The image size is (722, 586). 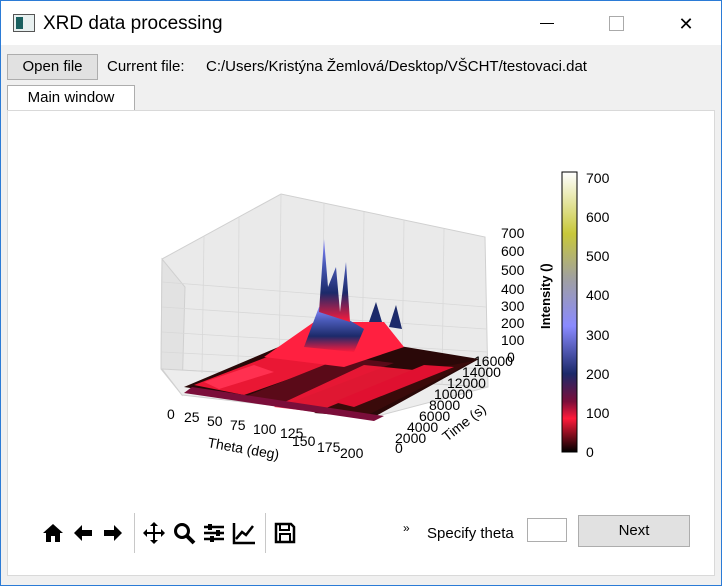 What do you see at coordinates (24, 23) in the screenshot?
I see `app-icon` at bounding box center [24, 23].